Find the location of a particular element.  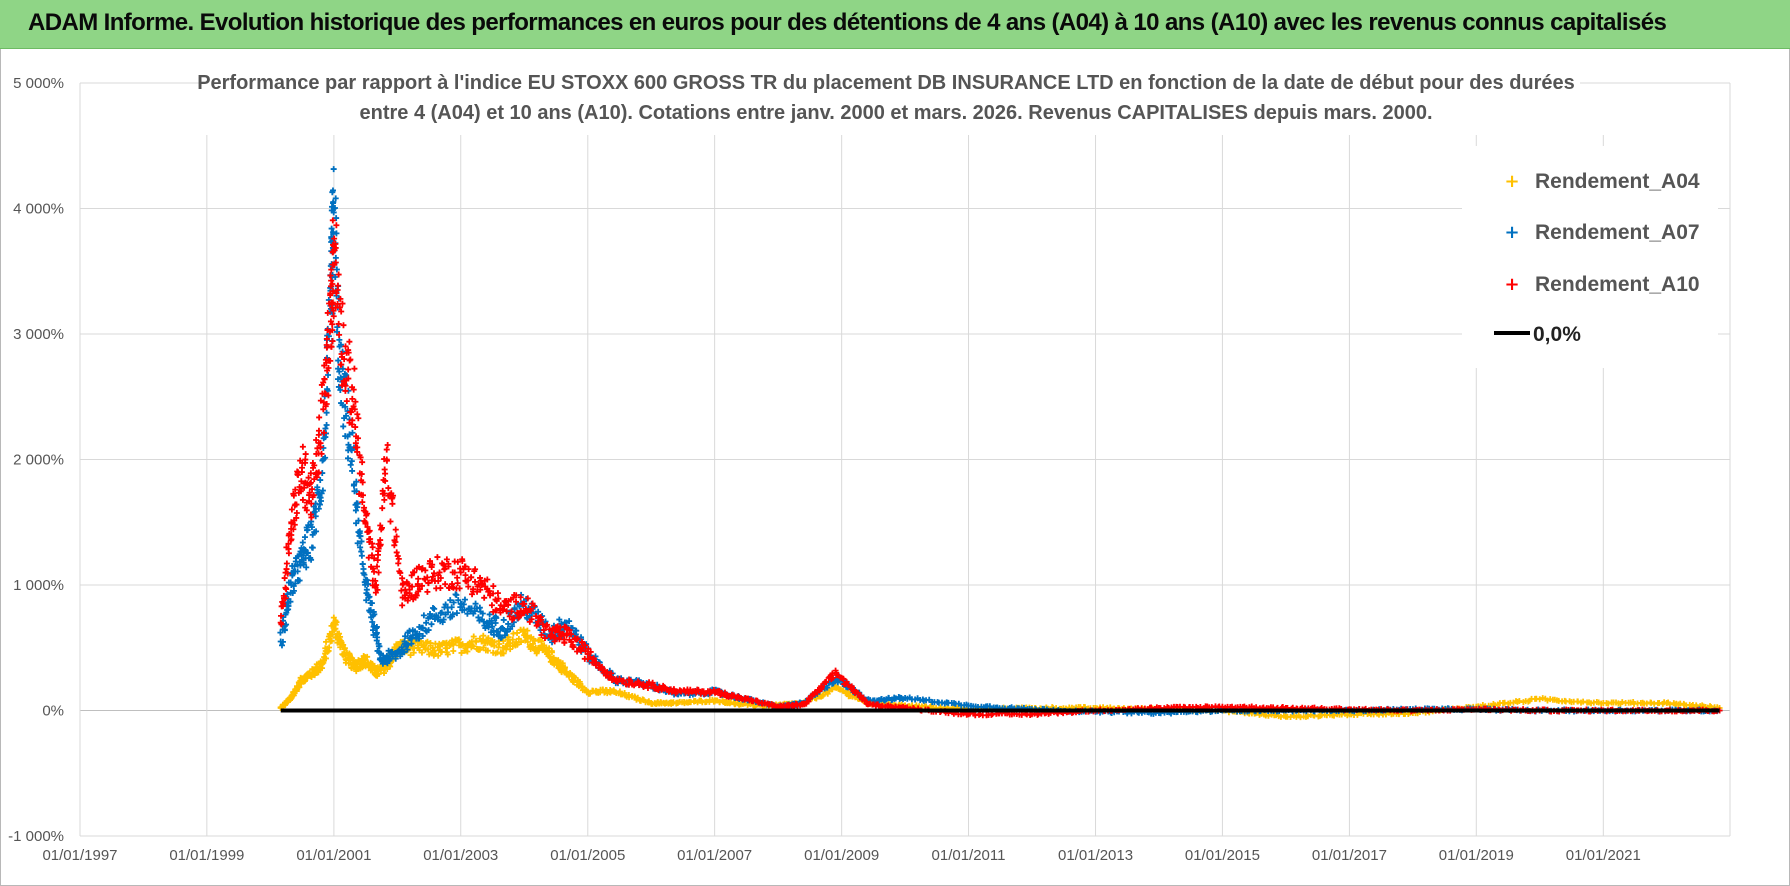

x-tick-label: 01/01/2019 is located at coordinates (1476, 855).